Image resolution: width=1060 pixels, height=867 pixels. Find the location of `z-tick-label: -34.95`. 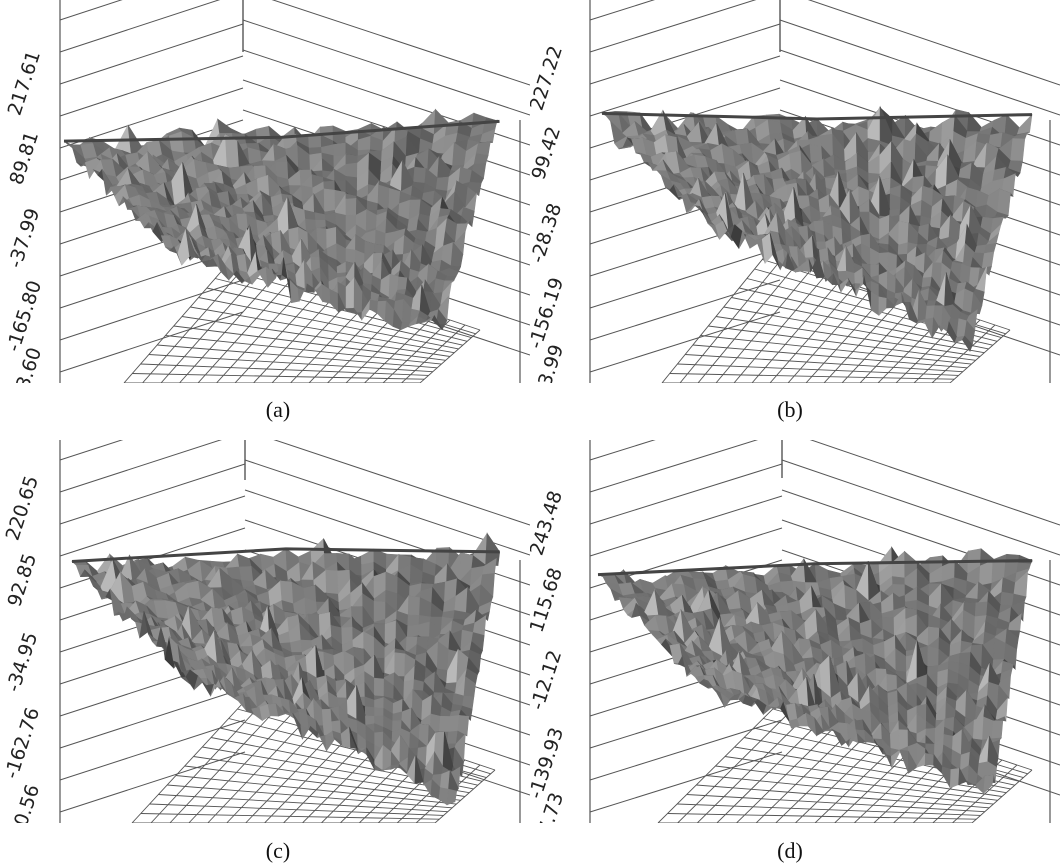

z-tick-label: -34.95 is located at coordinates (22, 662).